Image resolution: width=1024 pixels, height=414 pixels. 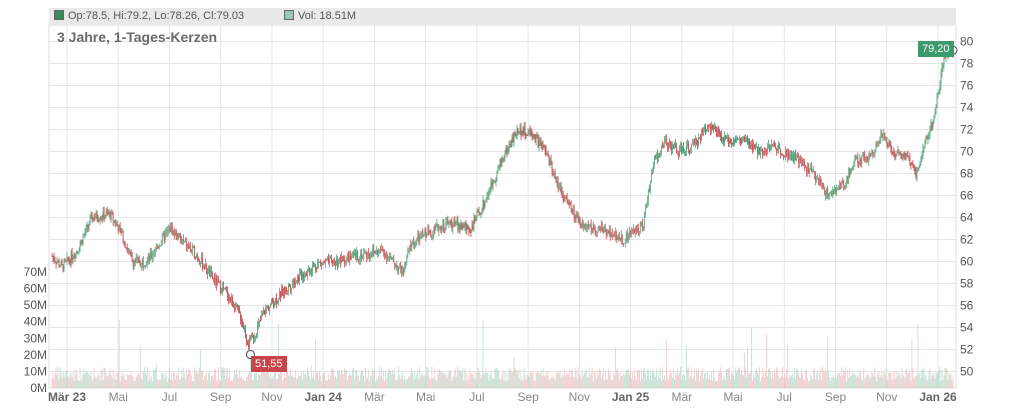 What do you see at coordinates (967, 306) in the screenshot?
I see `price-tick-label: 56` at bounding box center [967, 306].